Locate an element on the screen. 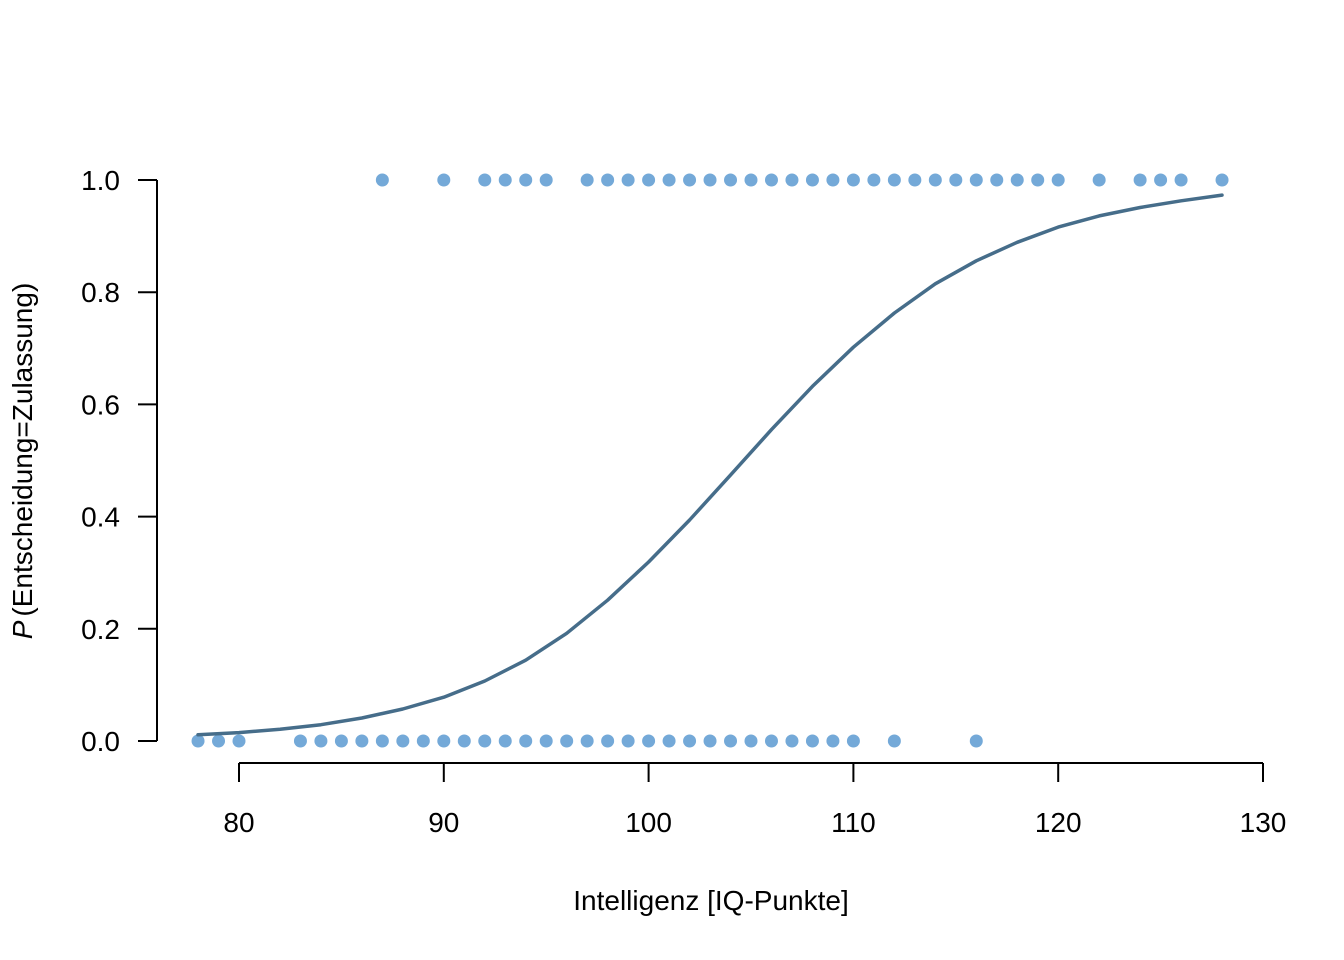 This screenshot has height=960, width=1344. y-tick-label: 0.2 is located at coordinates (100, 629).